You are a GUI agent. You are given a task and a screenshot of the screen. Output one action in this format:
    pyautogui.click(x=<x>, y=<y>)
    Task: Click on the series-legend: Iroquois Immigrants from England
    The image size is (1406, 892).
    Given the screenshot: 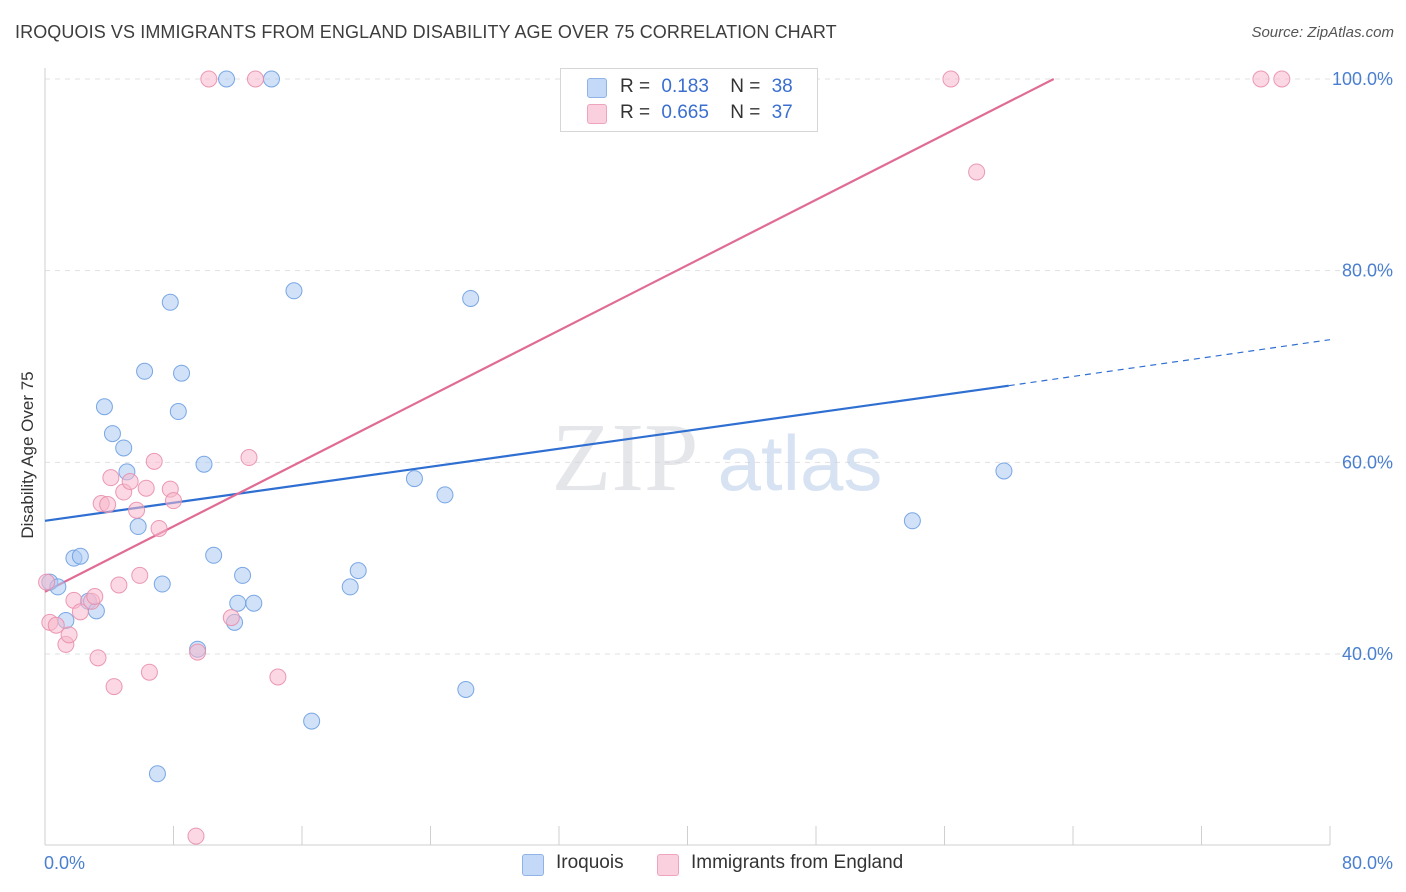 What is the action you would take?
    pyautogui.click(x=703, y=865)
    